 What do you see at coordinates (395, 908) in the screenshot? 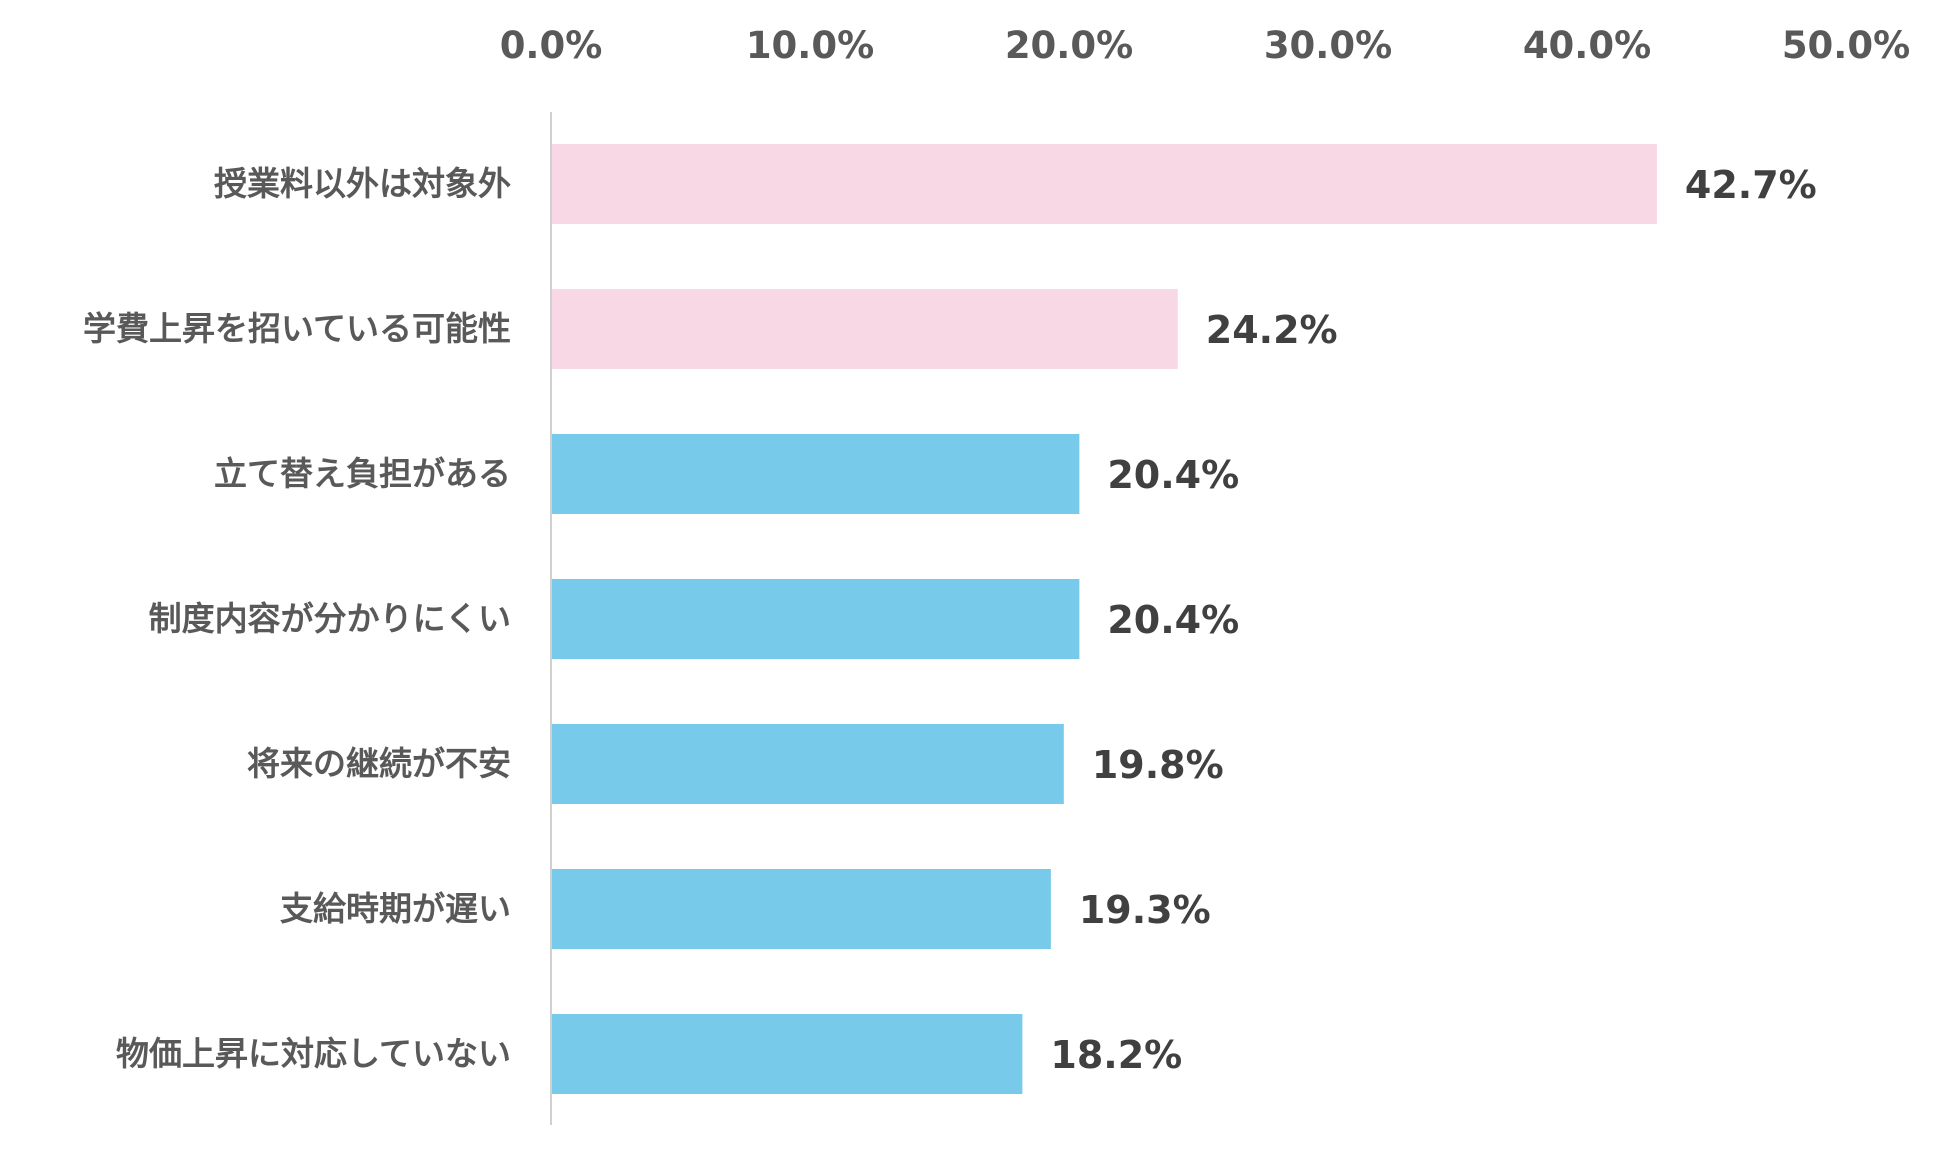
I see `category-label: 支給時期が遅い` at bounding box center [395, 908].